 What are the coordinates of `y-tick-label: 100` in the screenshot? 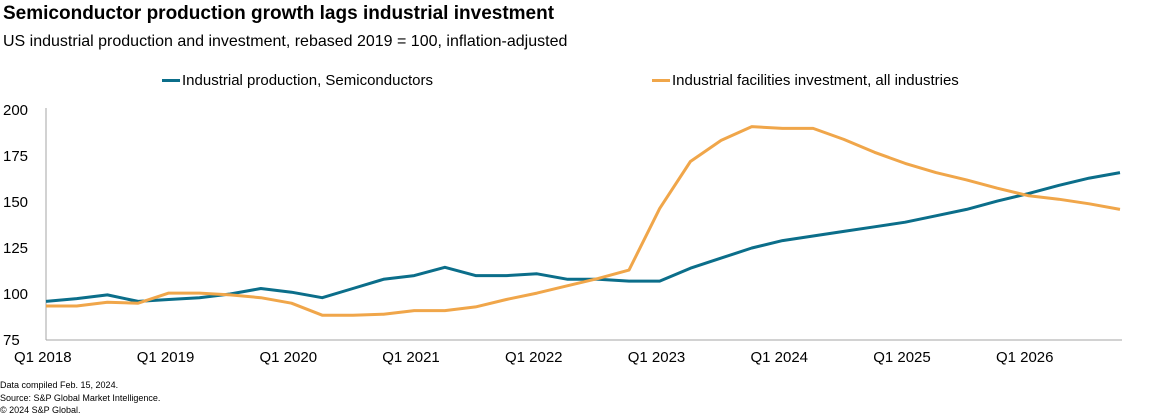 It's located at (15, 294).